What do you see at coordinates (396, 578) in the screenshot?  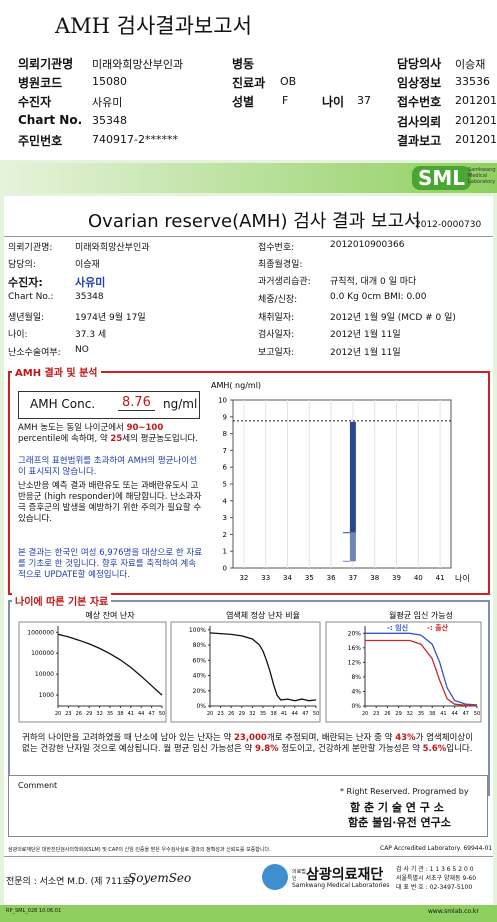 I see `x-tick-label: 39` at bounding box center [396, 578].